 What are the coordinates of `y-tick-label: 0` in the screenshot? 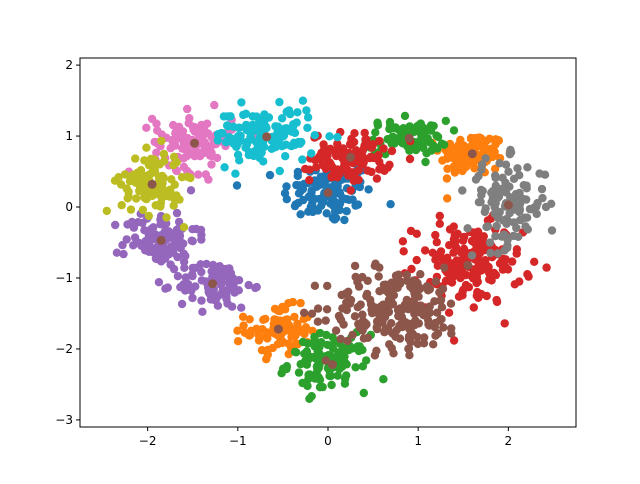 It's located at (69, 207).